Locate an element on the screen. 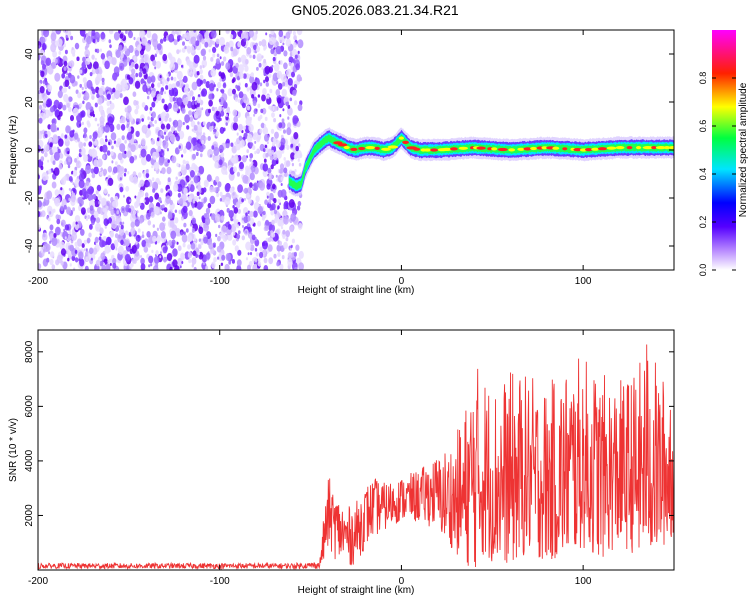 This screenshot has width=750, height=600. x-tick-label: -200 is located at coordinates (38, 581).